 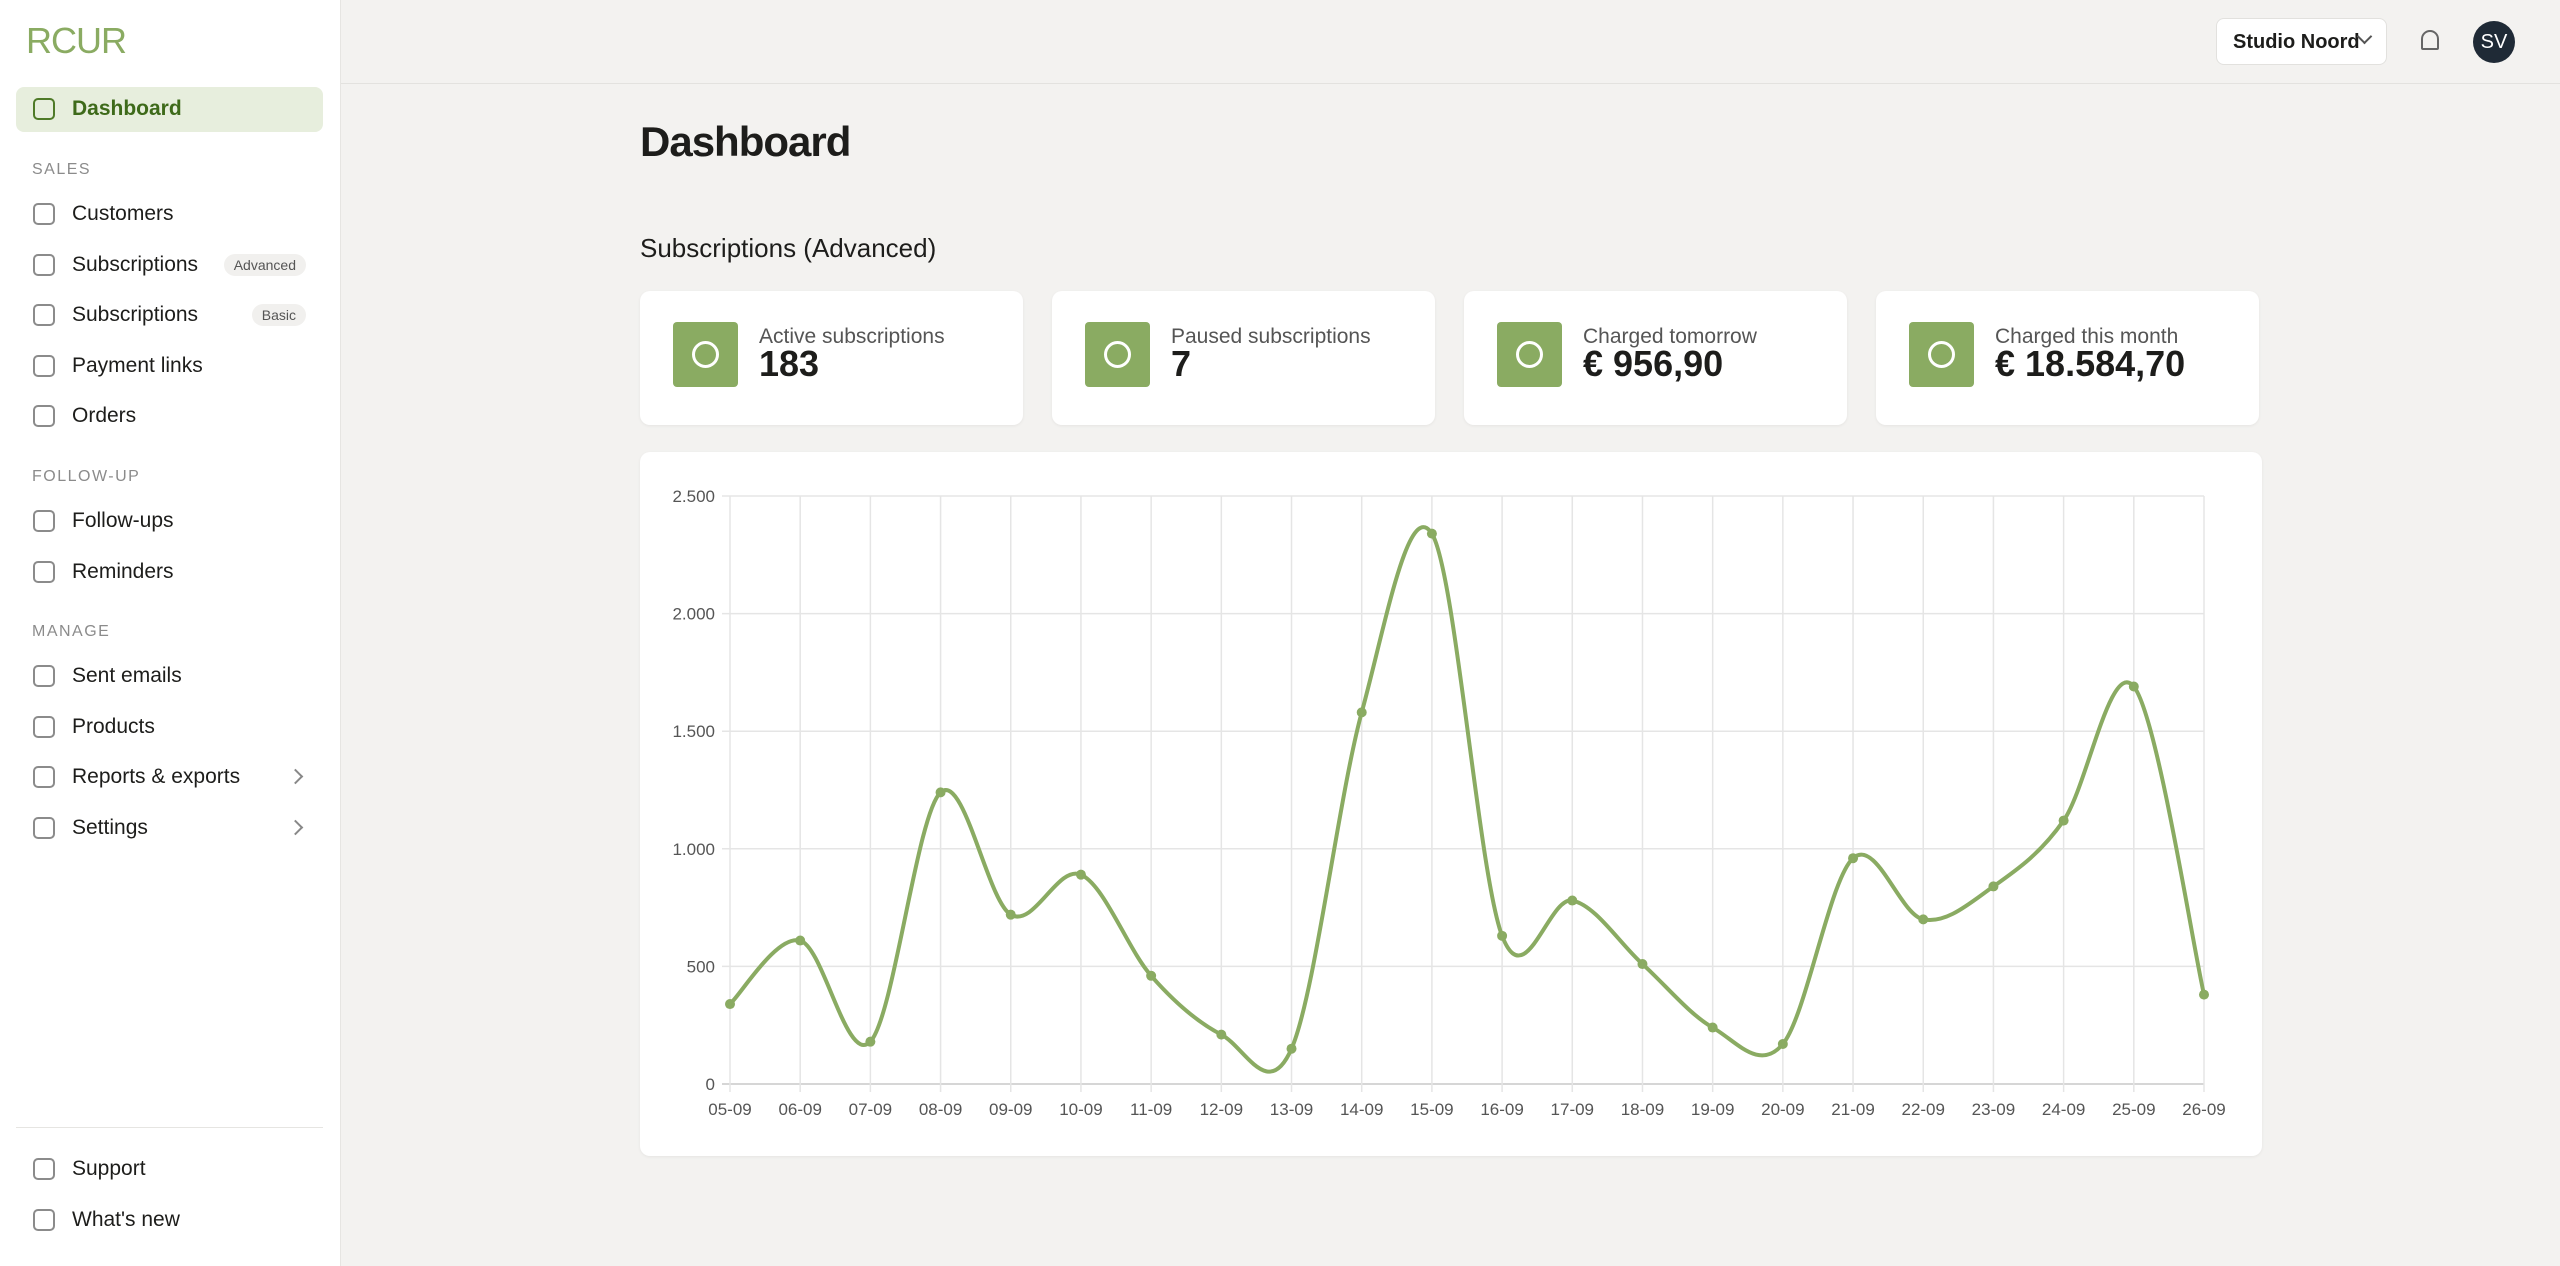 I want to click on section-label: MANAGE, so click(x=71, y=631).